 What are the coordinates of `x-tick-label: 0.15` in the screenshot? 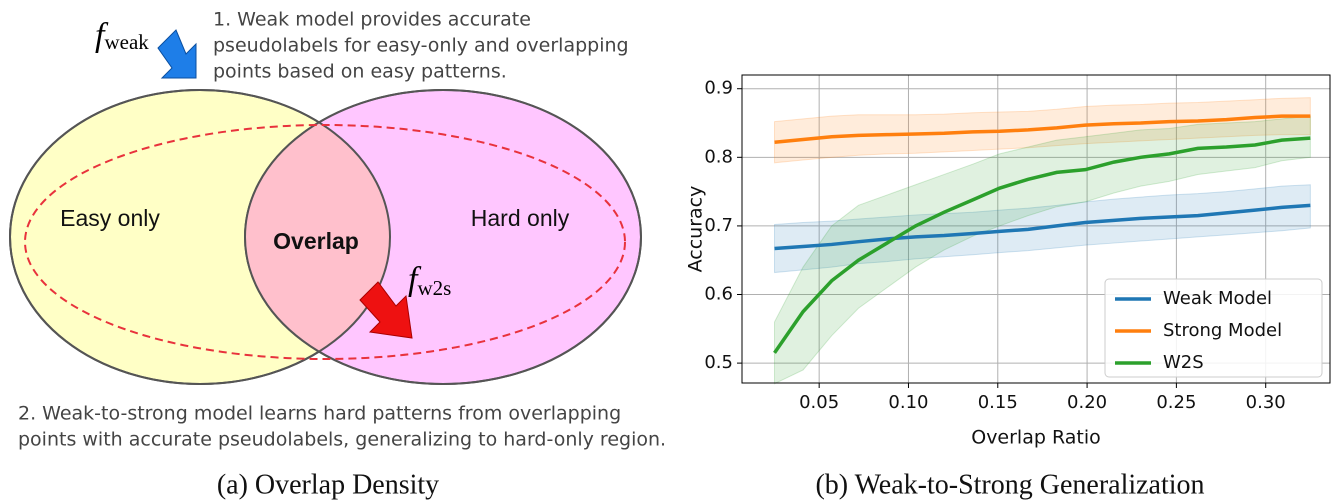 It's located at (998, 402).